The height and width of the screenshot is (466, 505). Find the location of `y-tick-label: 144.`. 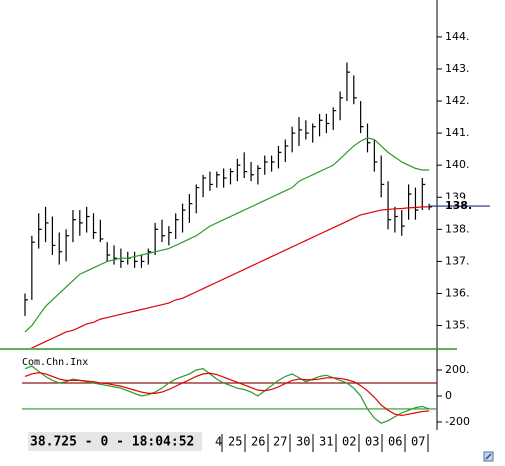

y-tick-label: 144. is located at coordinates (457, 36).